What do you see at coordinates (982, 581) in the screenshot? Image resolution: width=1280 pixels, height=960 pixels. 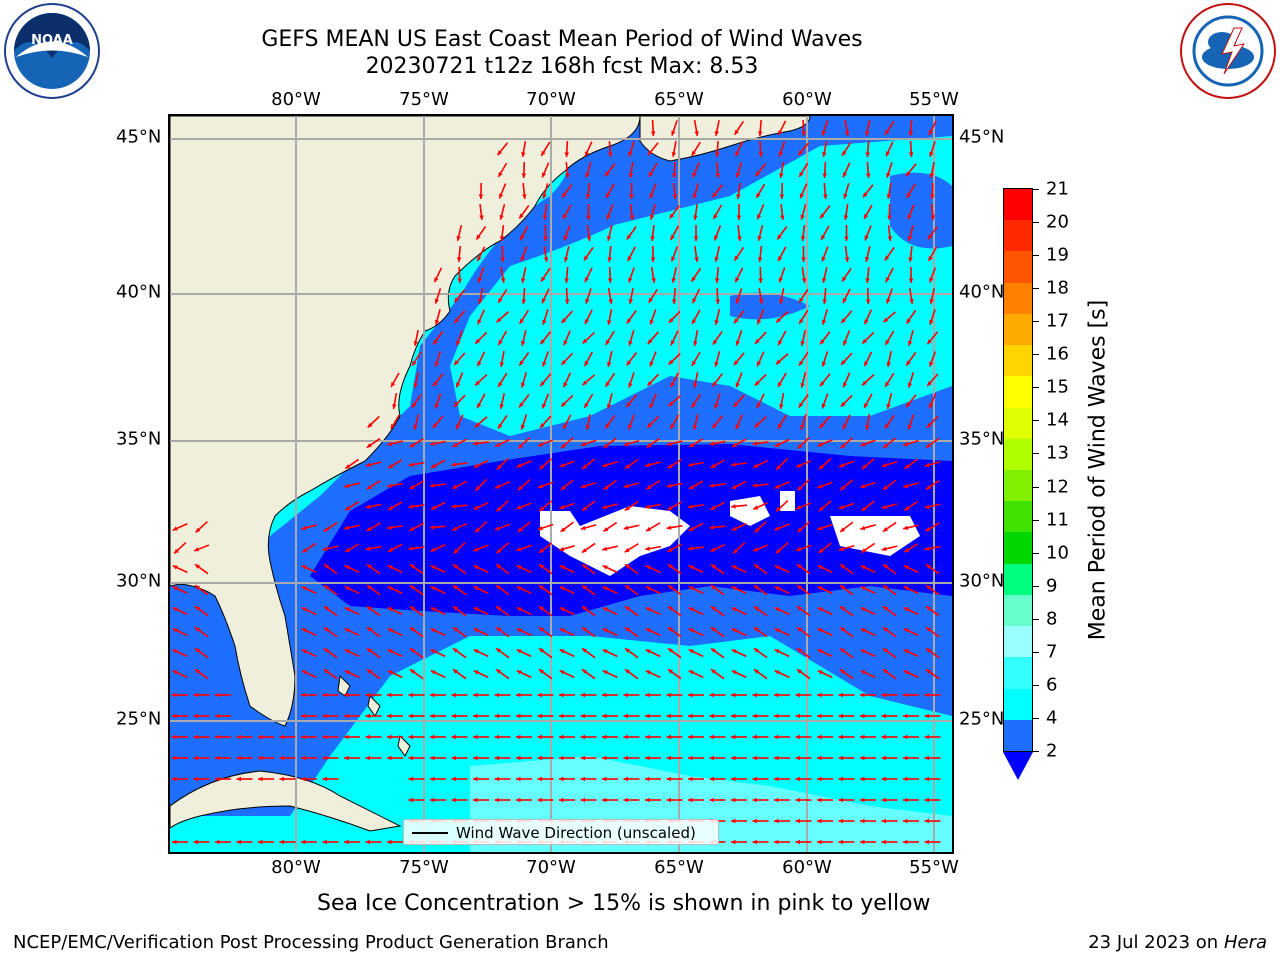 I see `lat-tick-right: 30°N` at bounding box center [982, 581].